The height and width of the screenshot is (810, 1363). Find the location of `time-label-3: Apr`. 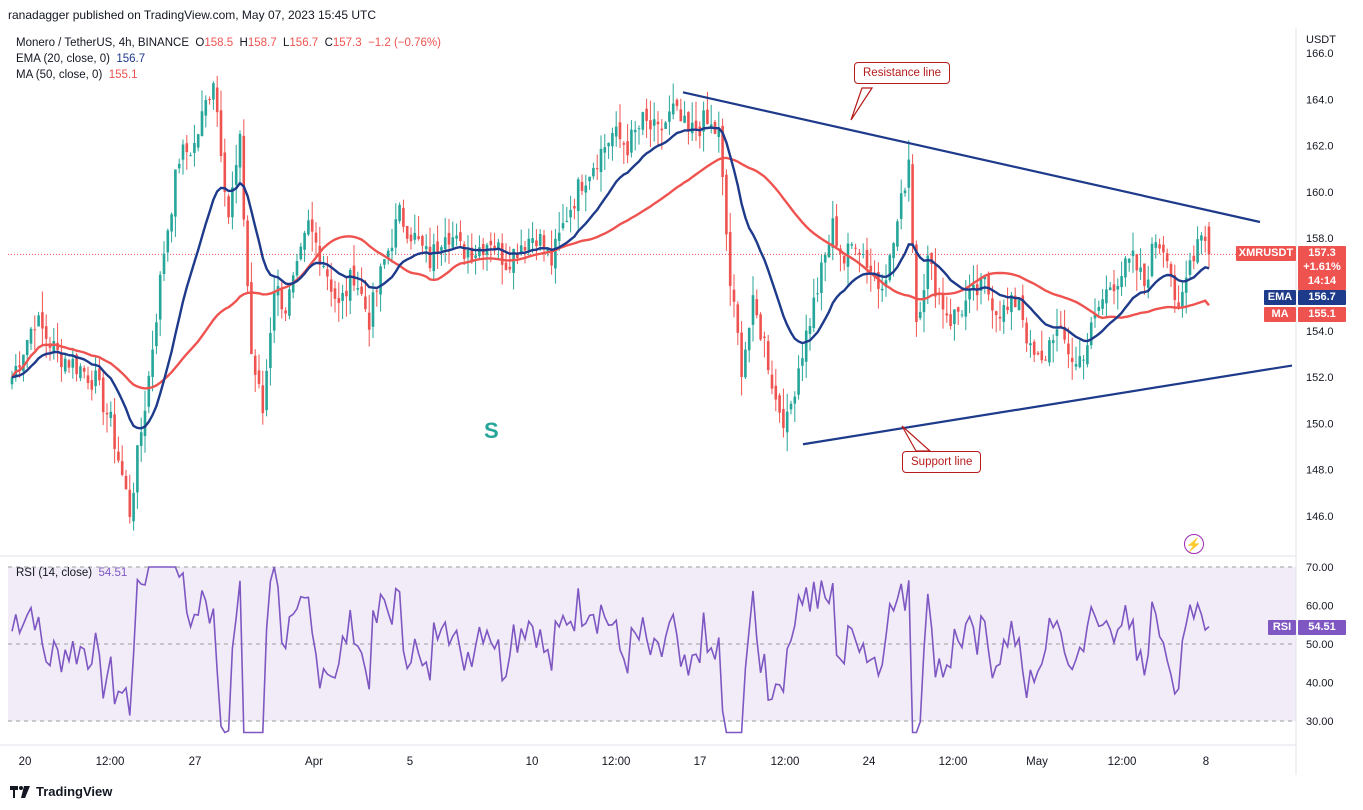

time-label-3: Apr is located at coordinates (314, 762).